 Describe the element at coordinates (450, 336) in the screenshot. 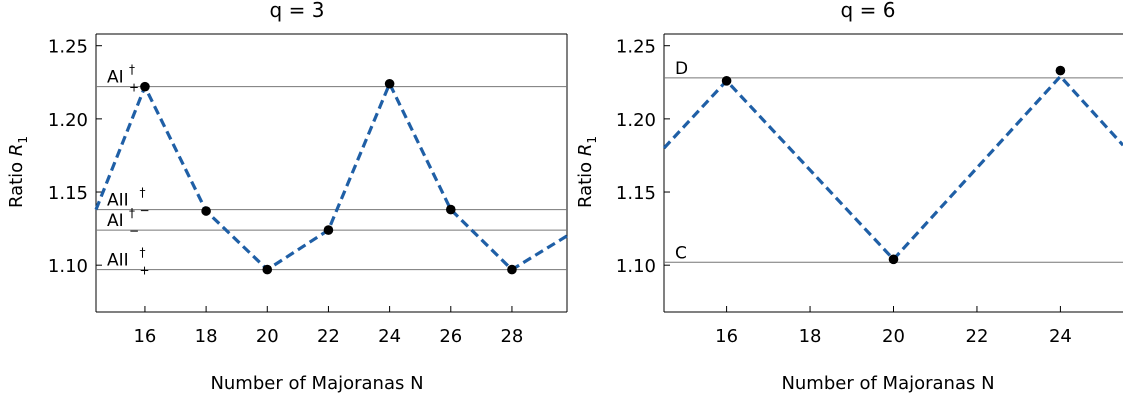

I see `x-tick-label: 26` at that location.